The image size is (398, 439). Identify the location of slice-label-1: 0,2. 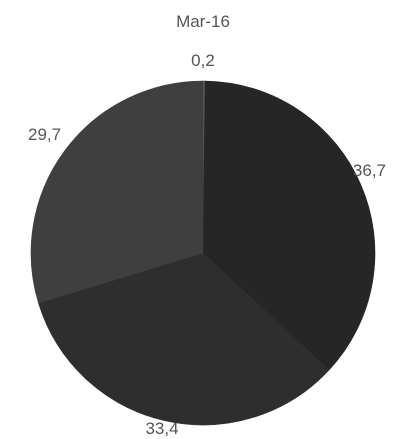
(203, 60).